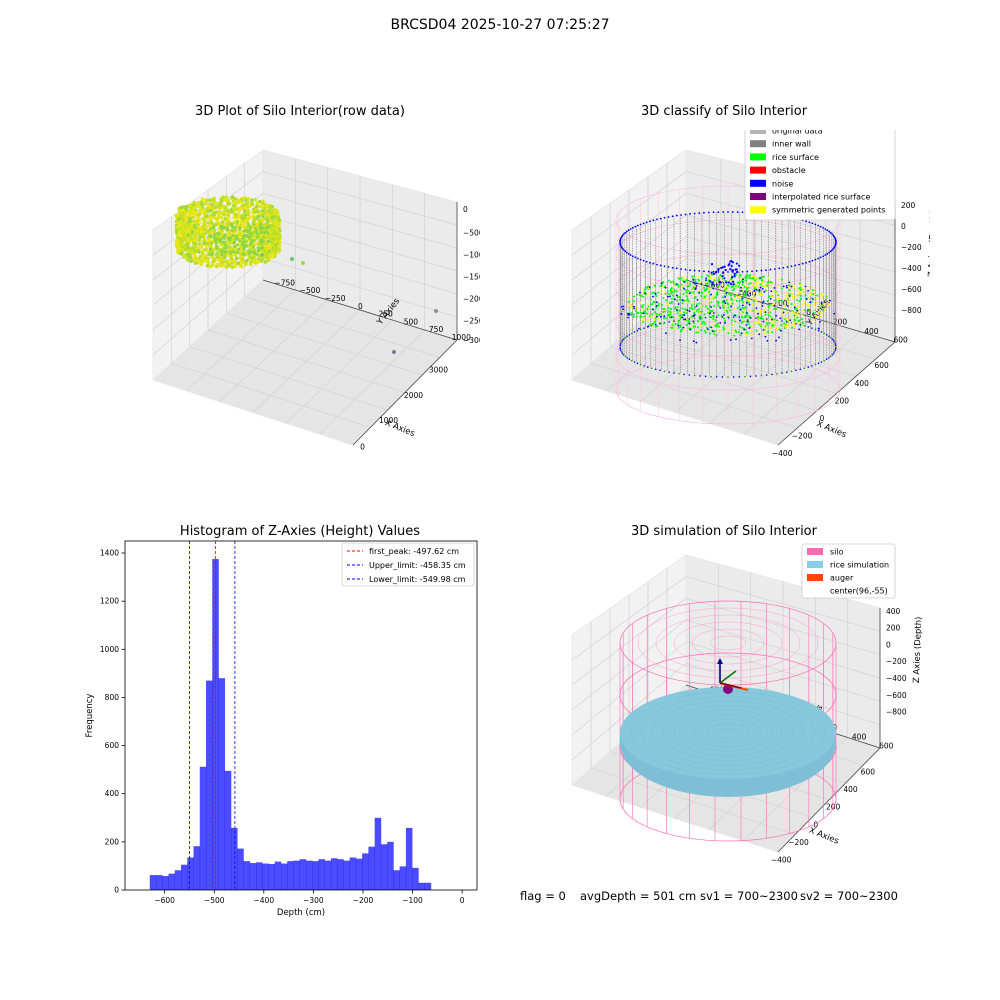 The height and width of the screenshot is (1000, 1000). What do you see at coordinates (896, 712) in the screenshot?
I see `z-tick-label: −800` at bounding box center [896, 712].